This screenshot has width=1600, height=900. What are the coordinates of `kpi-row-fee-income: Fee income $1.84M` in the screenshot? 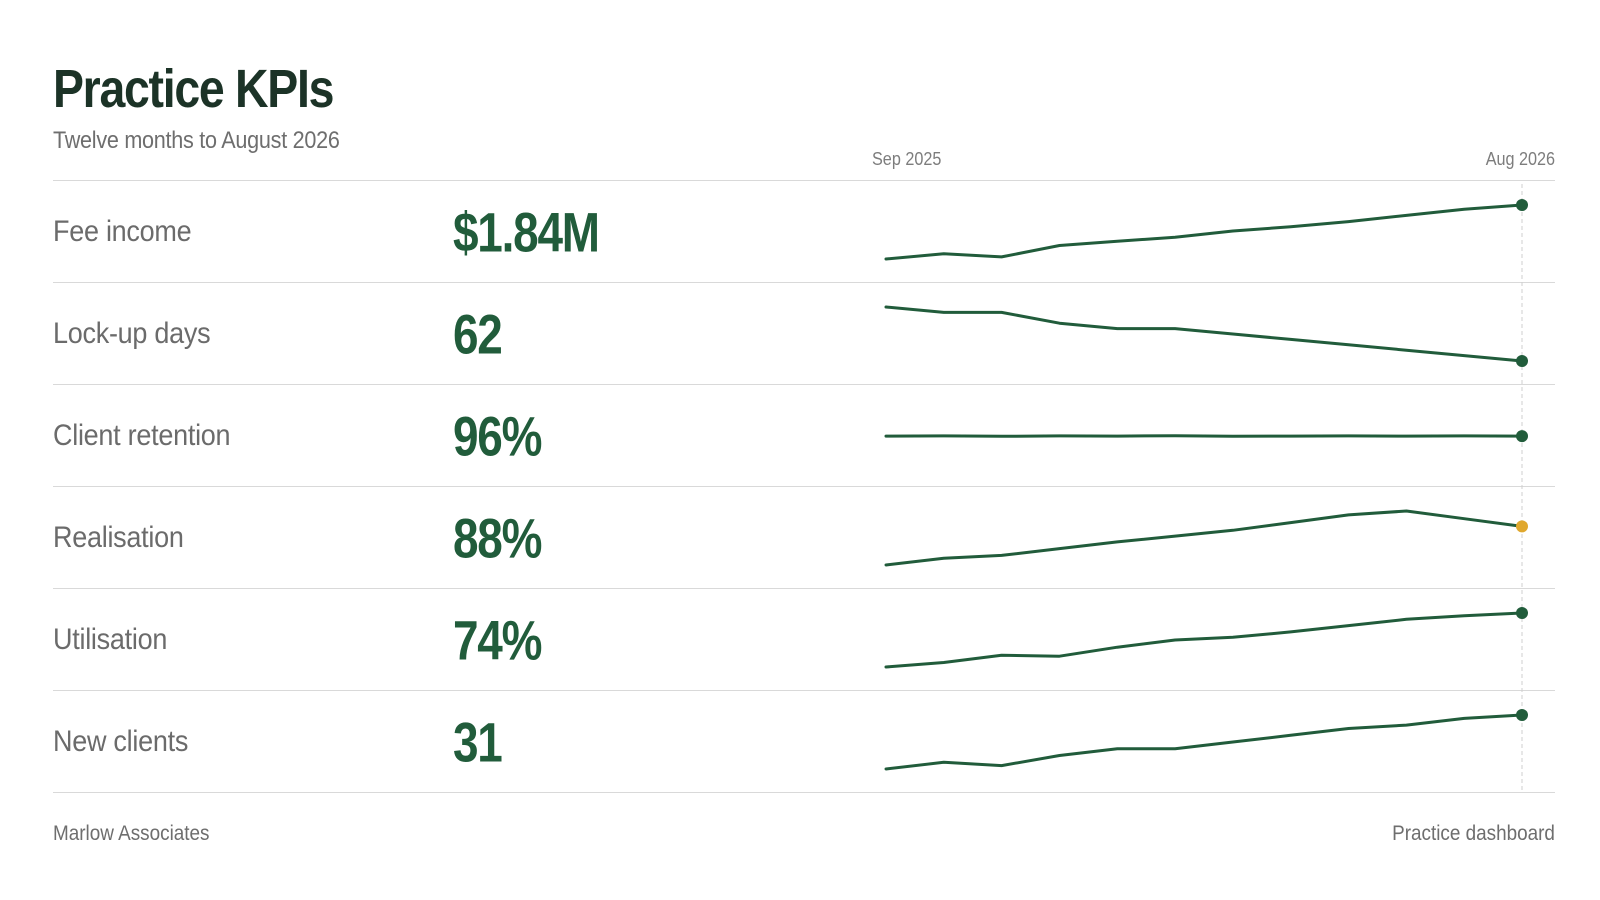 It's located at (804, 232).